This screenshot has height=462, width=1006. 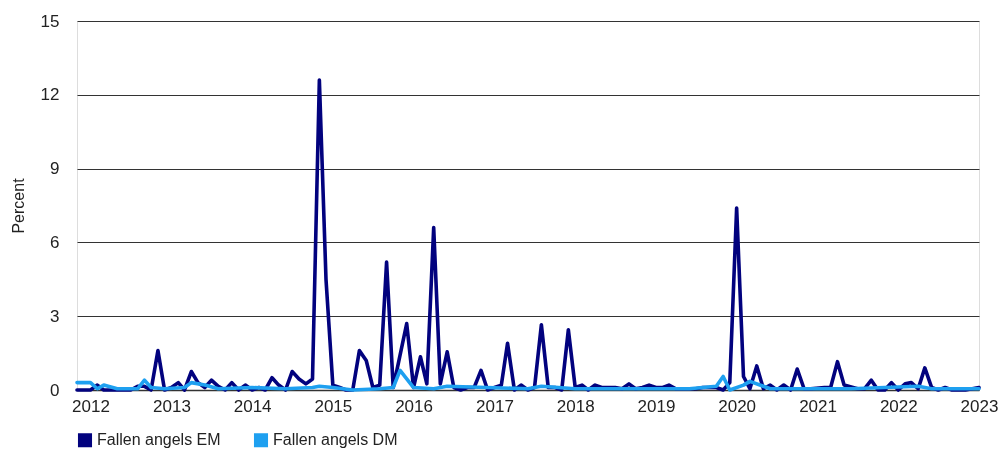 What do you see at coordinates (18, 205) in the screenshot?
I see `y-axis-title: Percent` at bounding box center [18, 205].